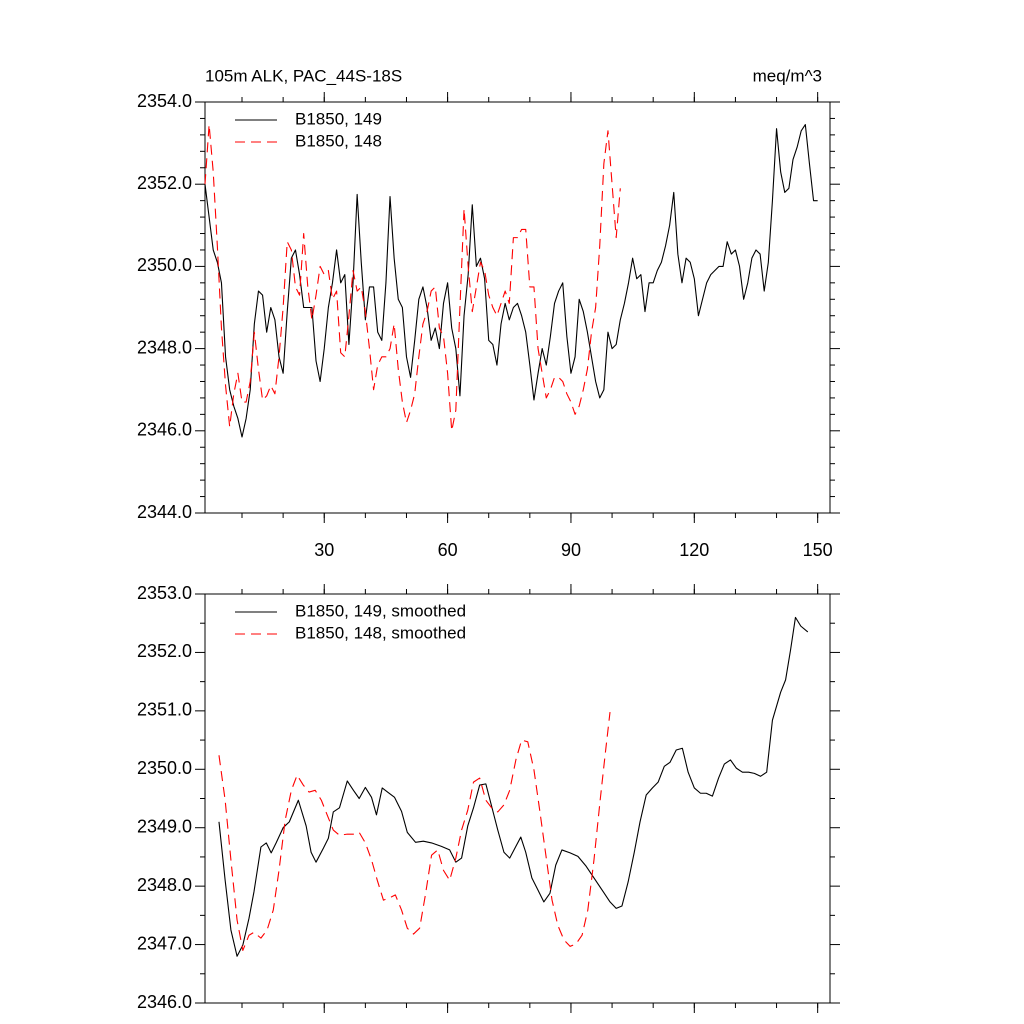 This screenshot has height=1024, width=1024. I want to click on y-tick-label: 2354.0, so click(164, 101).